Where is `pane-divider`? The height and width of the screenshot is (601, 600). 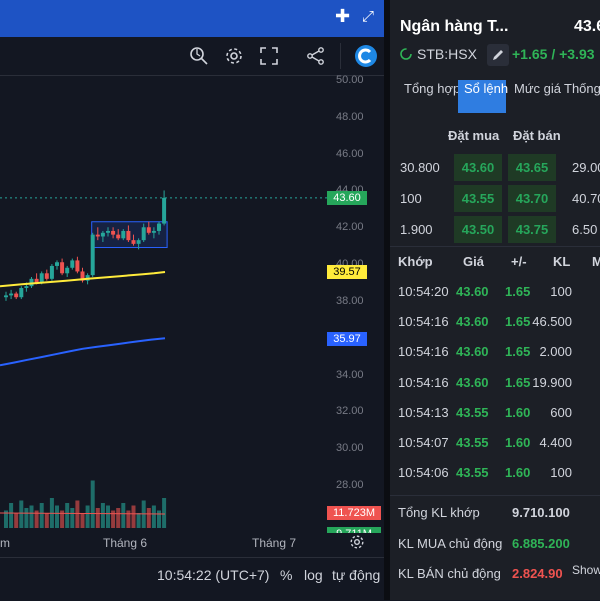 pane-divider is located at coordinates (387, 300).